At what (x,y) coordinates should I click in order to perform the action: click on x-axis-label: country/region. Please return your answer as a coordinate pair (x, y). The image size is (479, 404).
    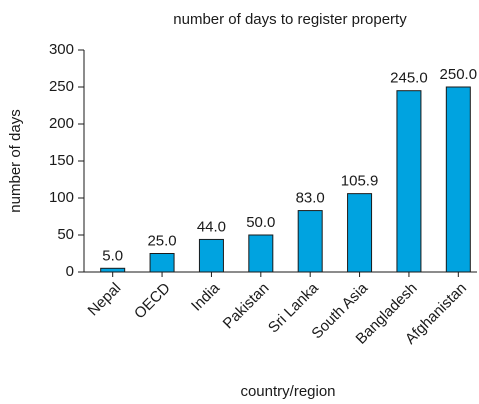
    Looking at the image, I should click on (287, 391).